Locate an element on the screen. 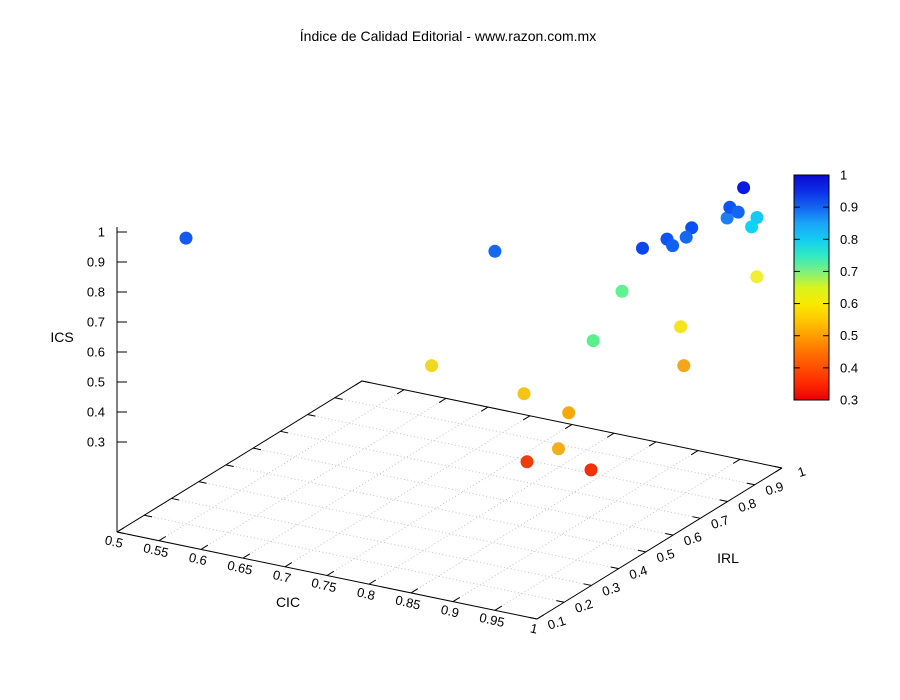 This screenshot has width=900, height=700. colorbar-tick-label: 0.7 is located at coordinates (849, 271).